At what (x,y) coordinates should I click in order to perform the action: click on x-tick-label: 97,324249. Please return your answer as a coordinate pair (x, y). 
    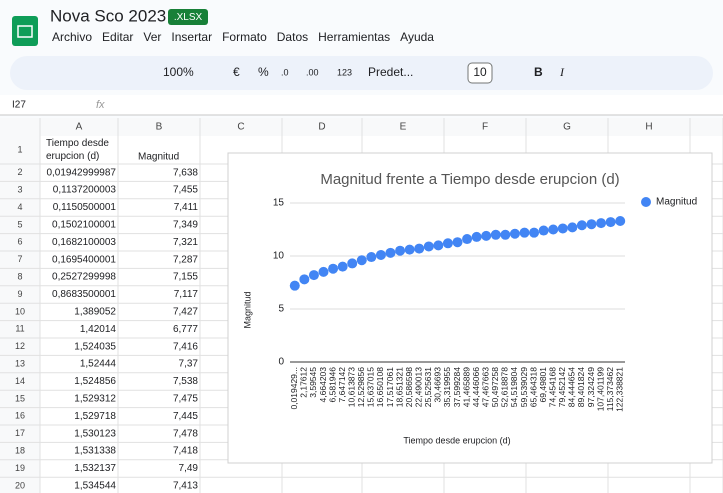
    Looking at the image, I should click on (591, 387).